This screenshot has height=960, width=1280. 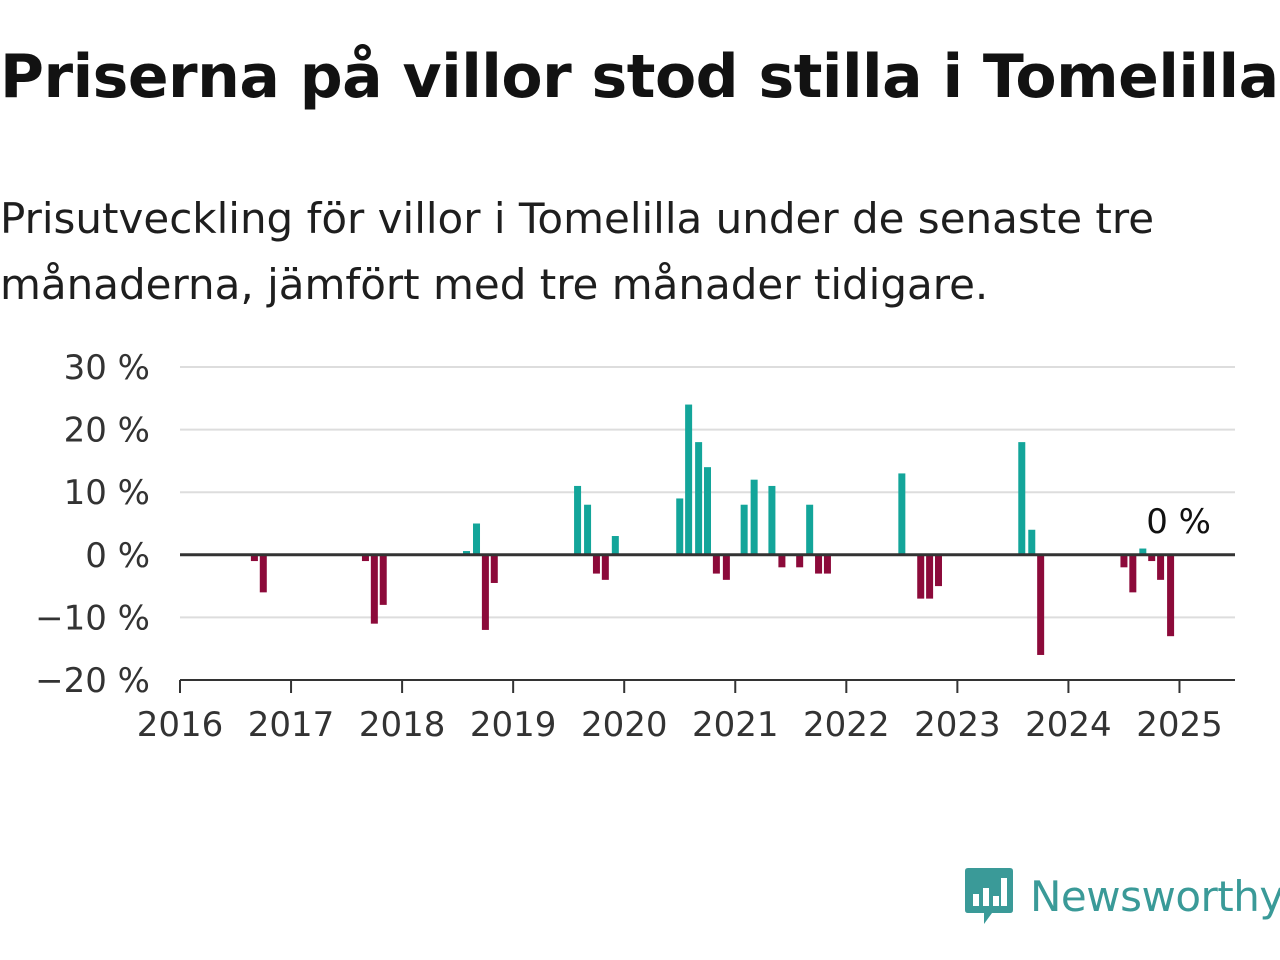 What do you see at coordinates (513, 725) in the screenshot?
I see `x-tick-label: 2019` at bounding box center [513, 725].